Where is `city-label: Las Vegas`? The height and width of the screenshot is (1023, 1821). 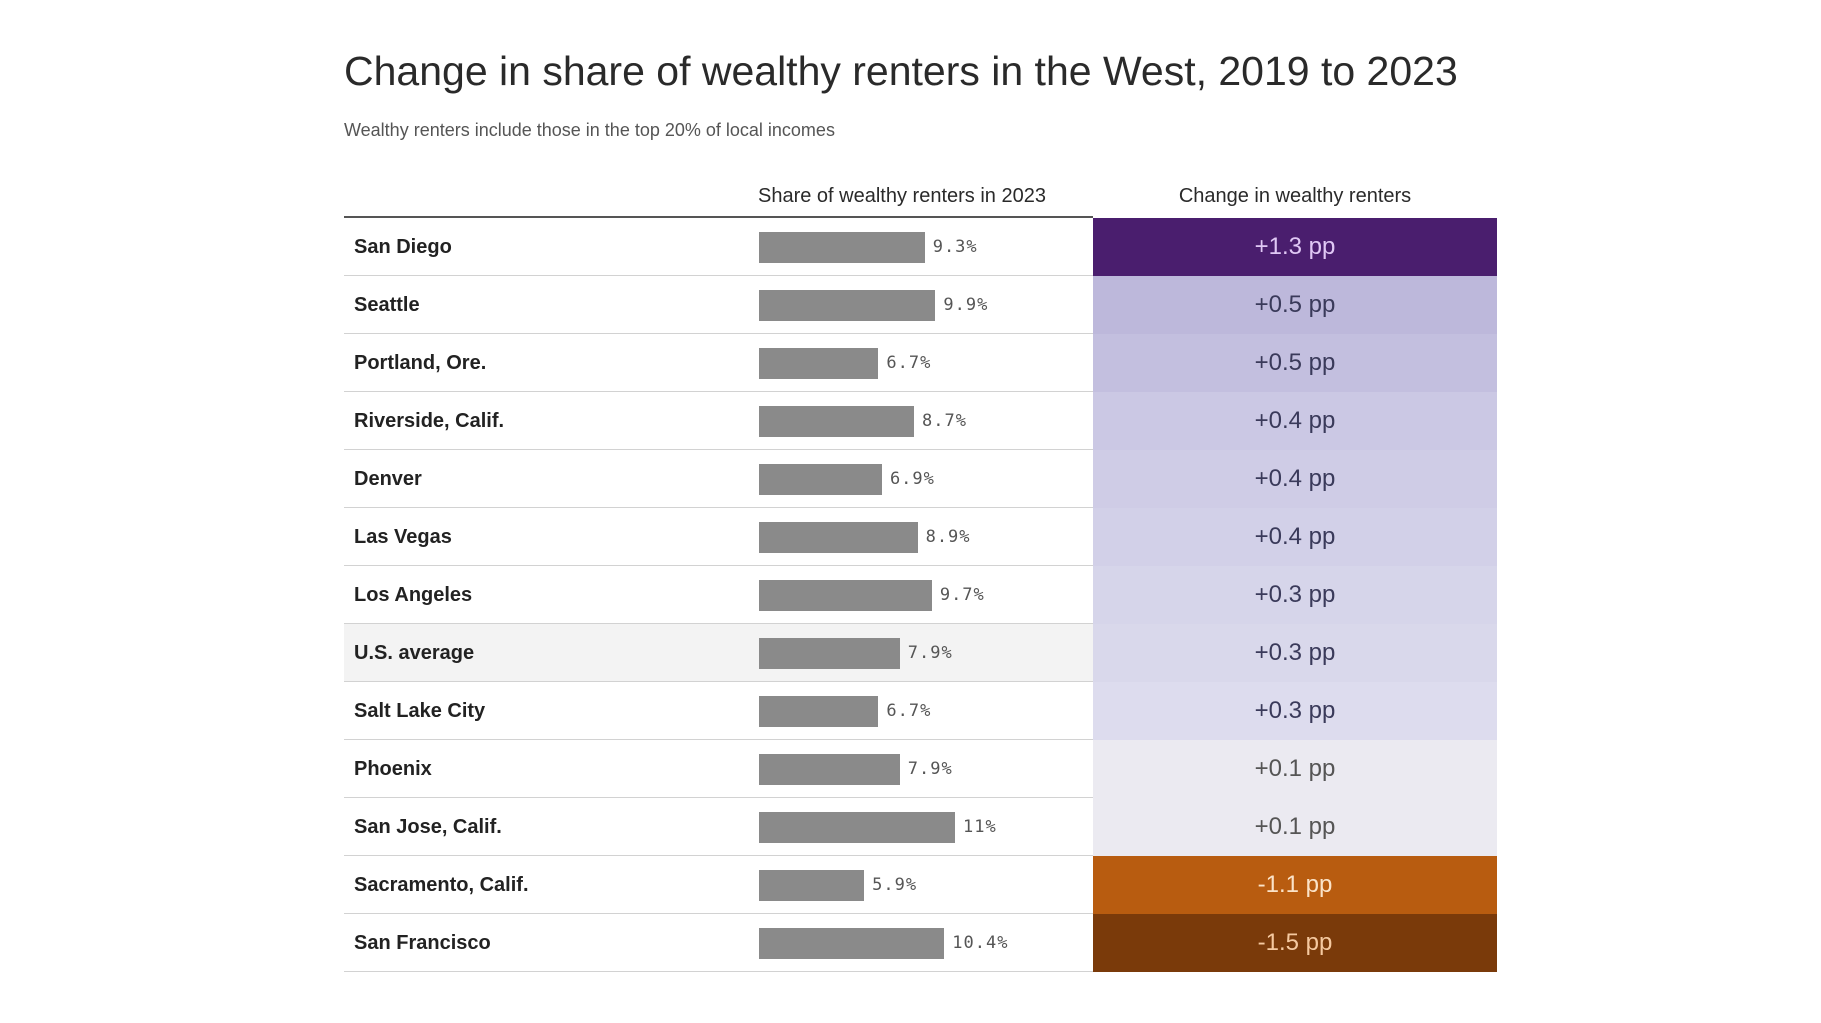 city-label: Las Vegas is located at coordinates (403, 537).